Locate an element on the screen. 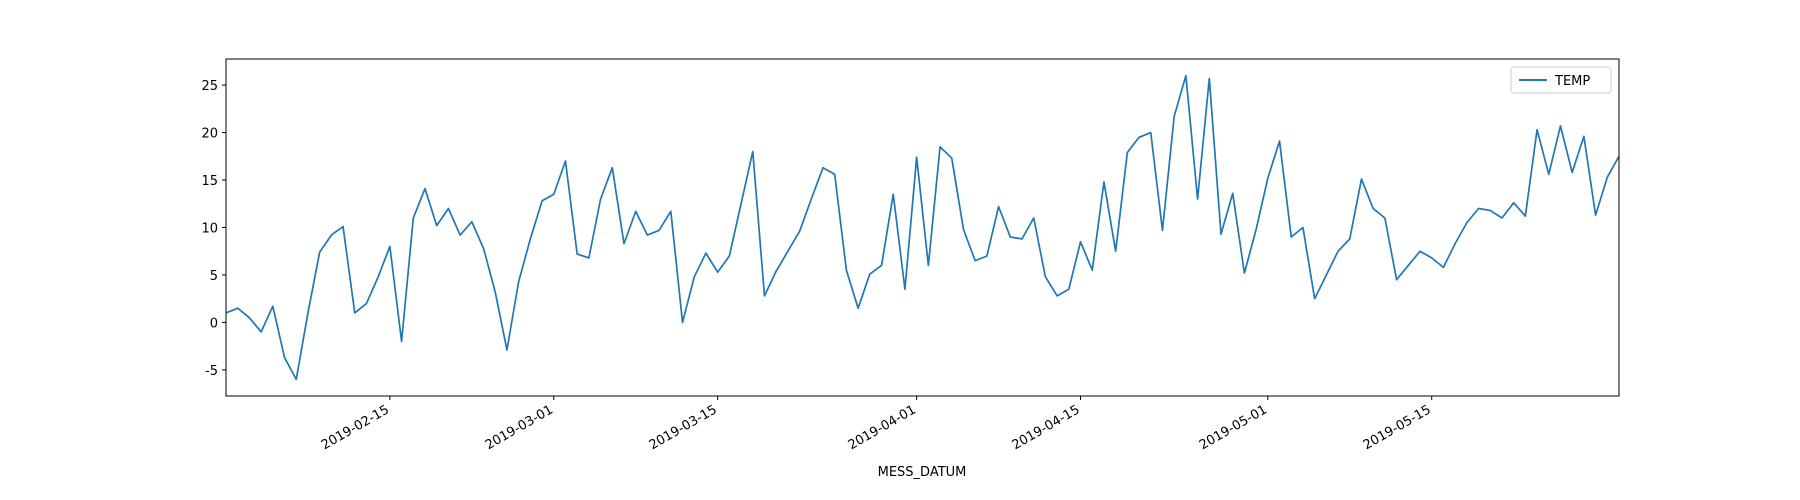 The width and height of the screenshot is (1800, 500). y-tick-label: -5 is located at coordinates (211, 371).